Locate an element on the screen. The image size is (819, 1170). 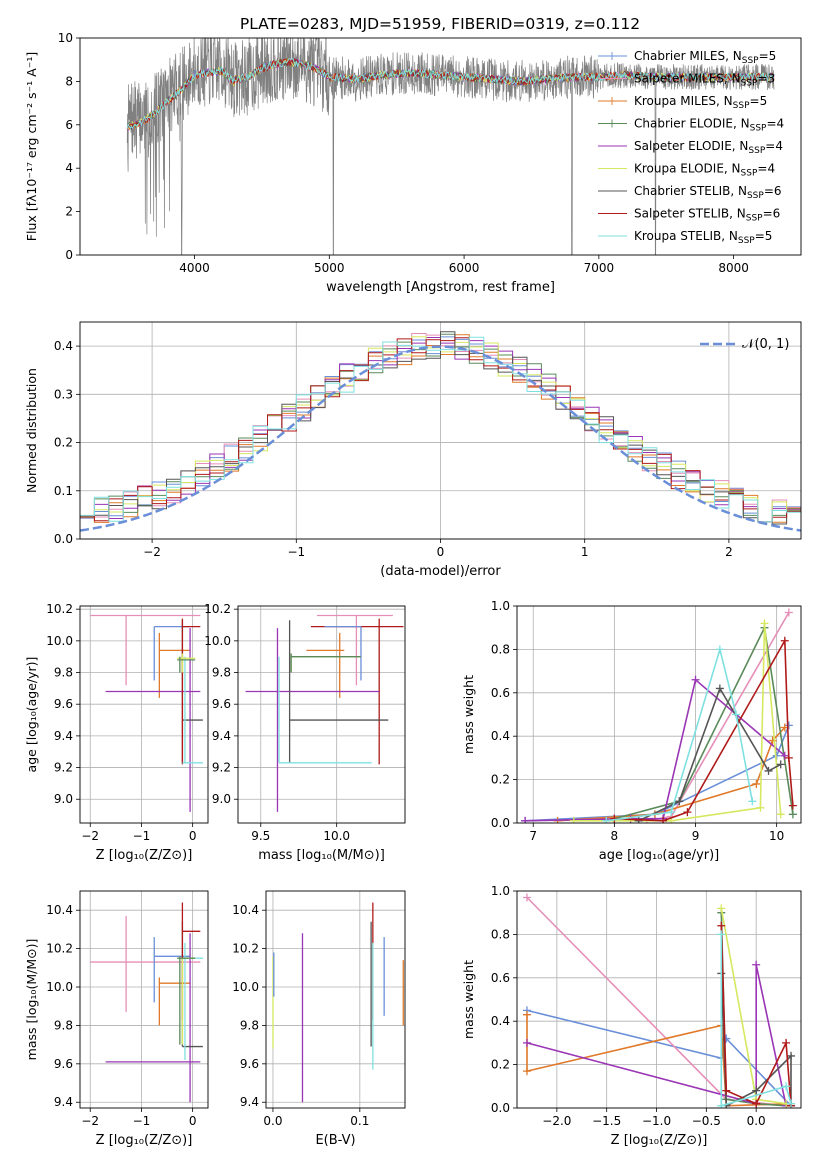
x-axis-label: Z [log₁₀(Z/Z⊙)] is located at coordinates (659, 1140).